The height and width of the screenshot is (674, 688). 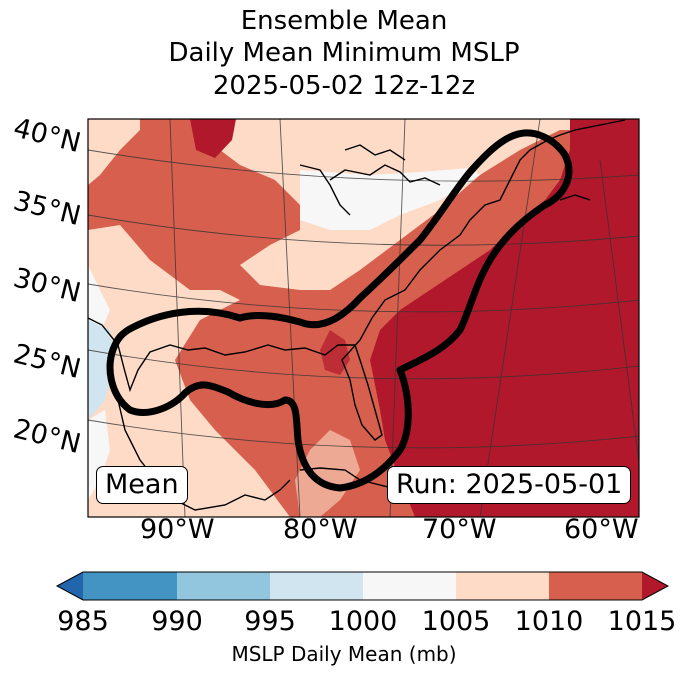 What do you see at coordinates (344, 21) in the screenshot?
I see `title-line-1: Ensemble Mean` at bounding box center [344, 21].